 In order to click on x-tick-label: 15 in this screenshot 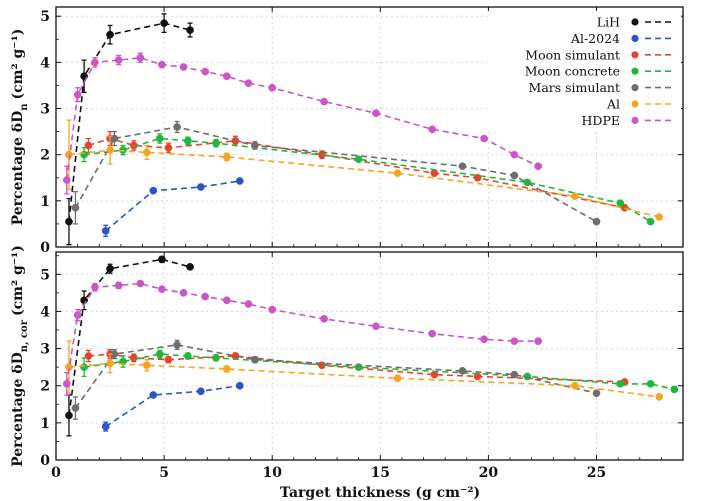, I will do `click(380, 473)`.